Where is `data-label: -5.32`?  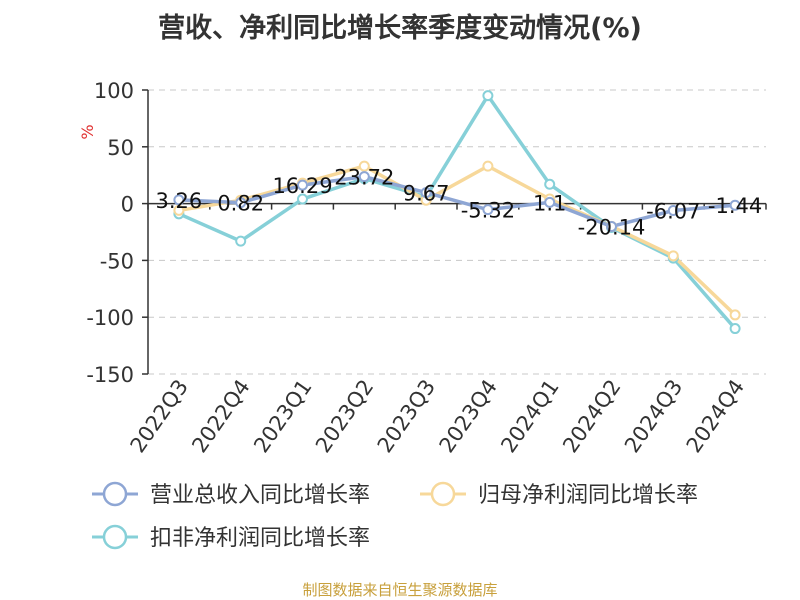
data-label: -5.32 is located at coordinates (488, 211).